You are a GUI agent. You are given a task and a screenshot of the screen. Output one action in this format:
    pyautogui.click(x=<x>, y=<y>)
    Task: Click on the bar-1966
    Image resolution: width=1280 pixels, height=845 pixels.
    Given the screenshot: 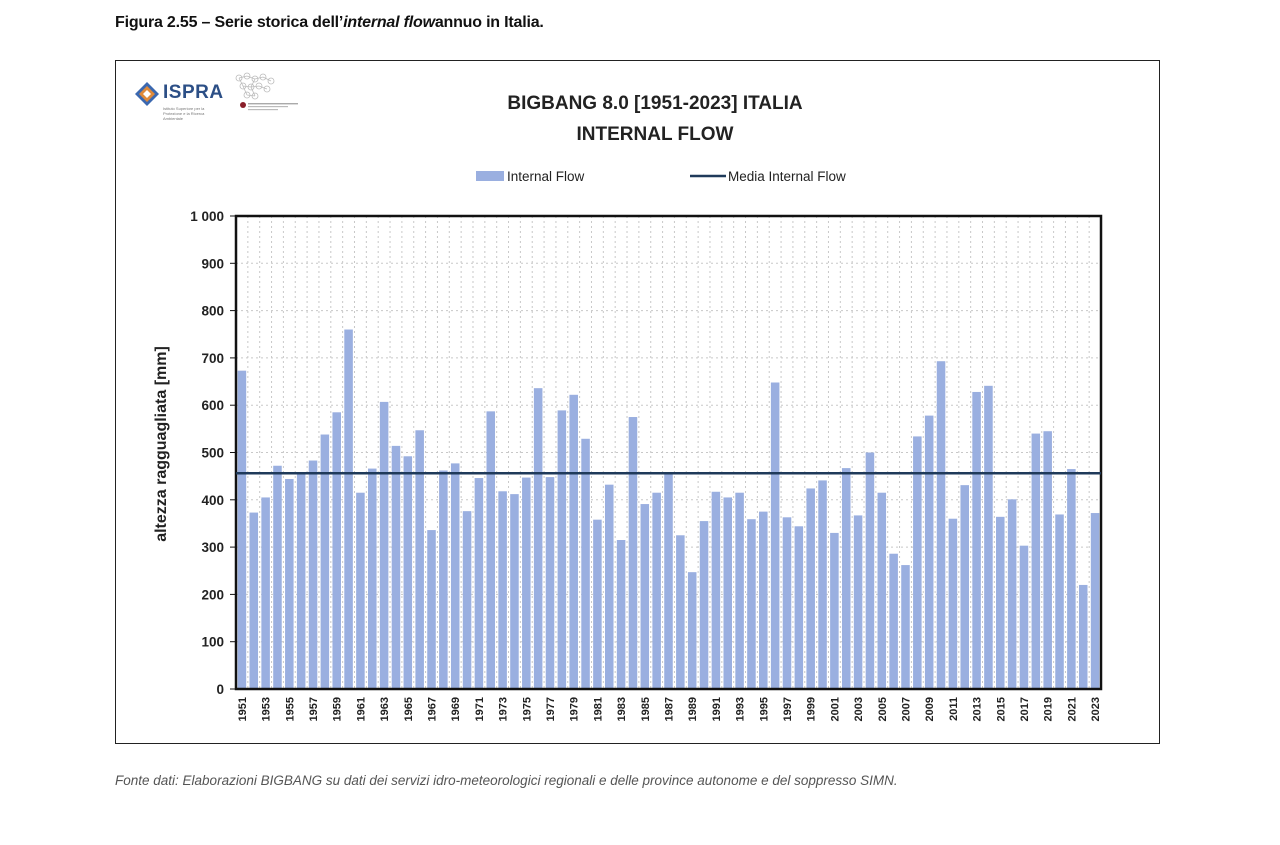 What is the action you would take?
    pyautogui.click(x=419, y=559)
    